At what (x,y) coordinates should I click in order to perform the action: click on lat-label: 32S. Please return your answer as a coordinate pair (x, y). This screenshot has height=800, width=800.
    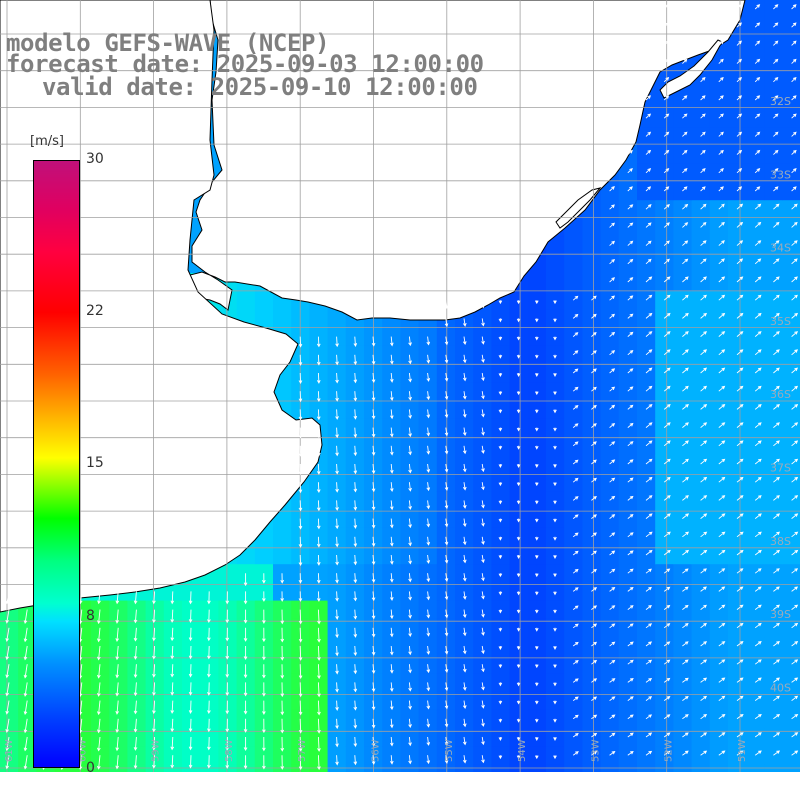
    Looking at the image, I should click on (780, 101).